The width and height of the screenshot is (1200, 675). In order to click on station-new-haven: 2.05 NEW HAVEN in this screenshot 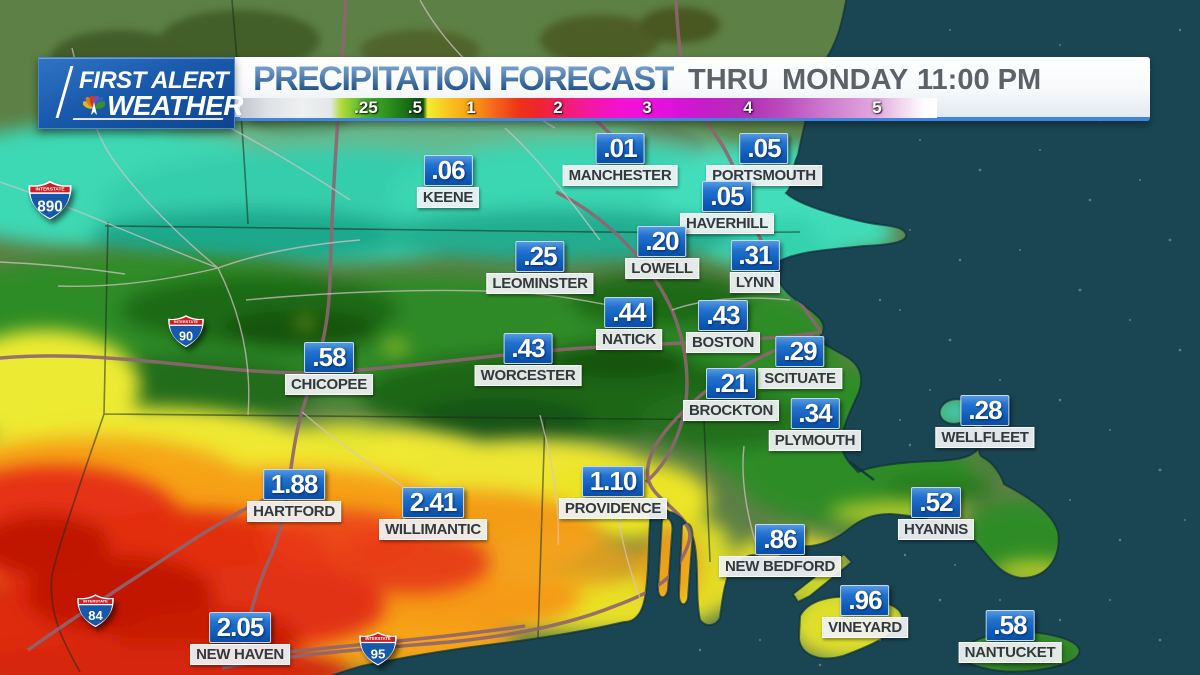, I will do `click(240, 638)`.